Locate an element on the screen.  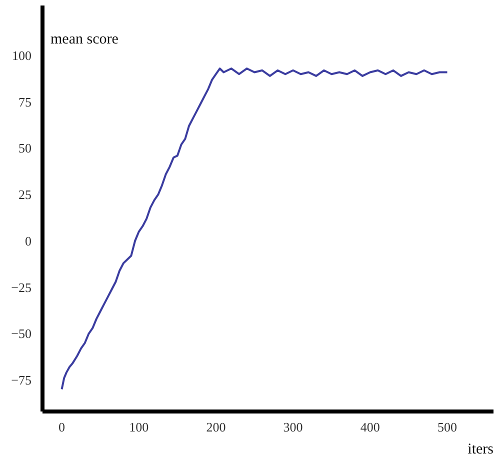
y-tick-label: 25 is located at coordinates (25, 194).